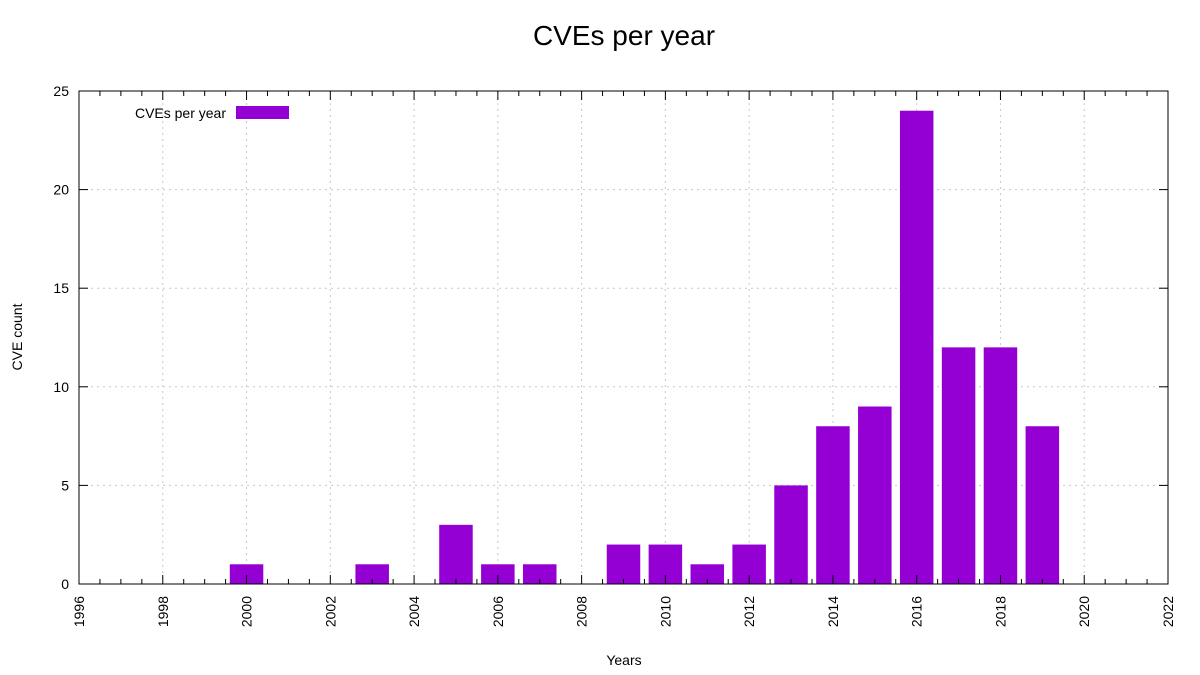 This screenshot has height=675, width=1200. Describe the element at coordinates (958, 465) in the screenshot. I see `bar-2017` at that location.